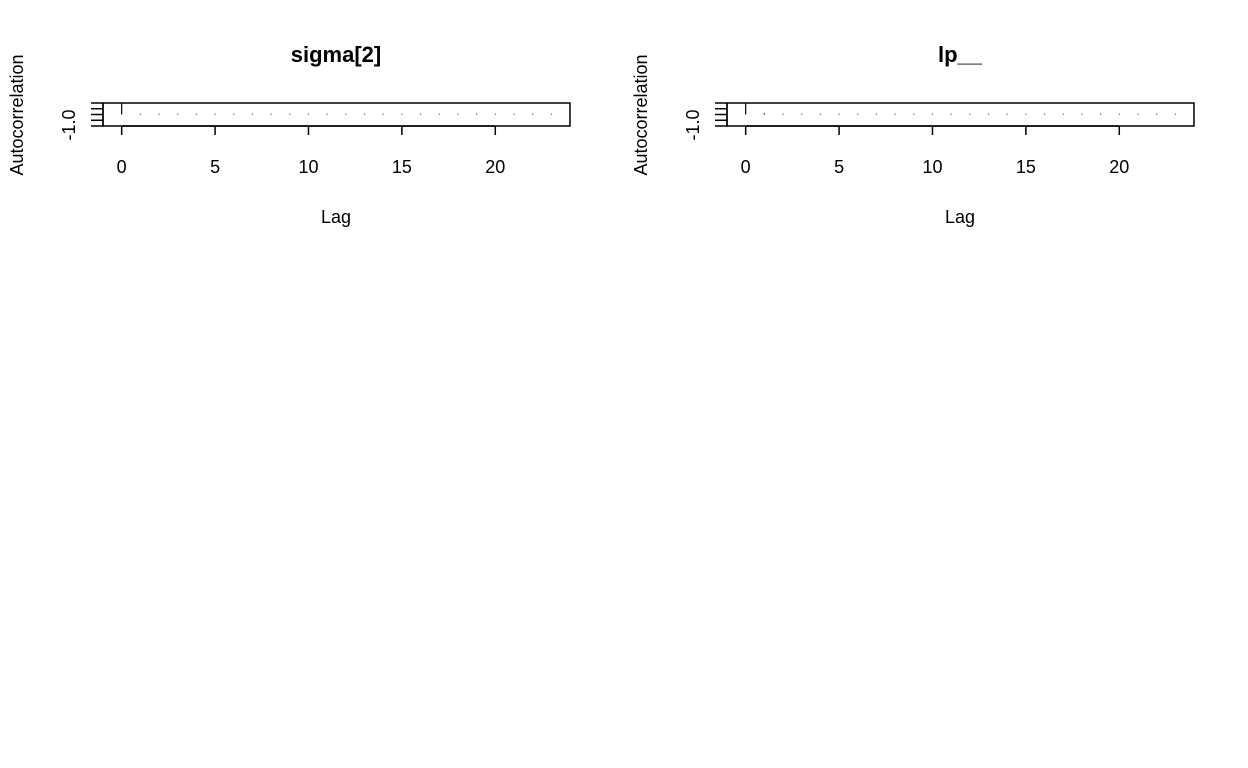  Describe the element at coordinates (336, 54) in the screenshot. I see `panel-title: sigma[2]` at that location.